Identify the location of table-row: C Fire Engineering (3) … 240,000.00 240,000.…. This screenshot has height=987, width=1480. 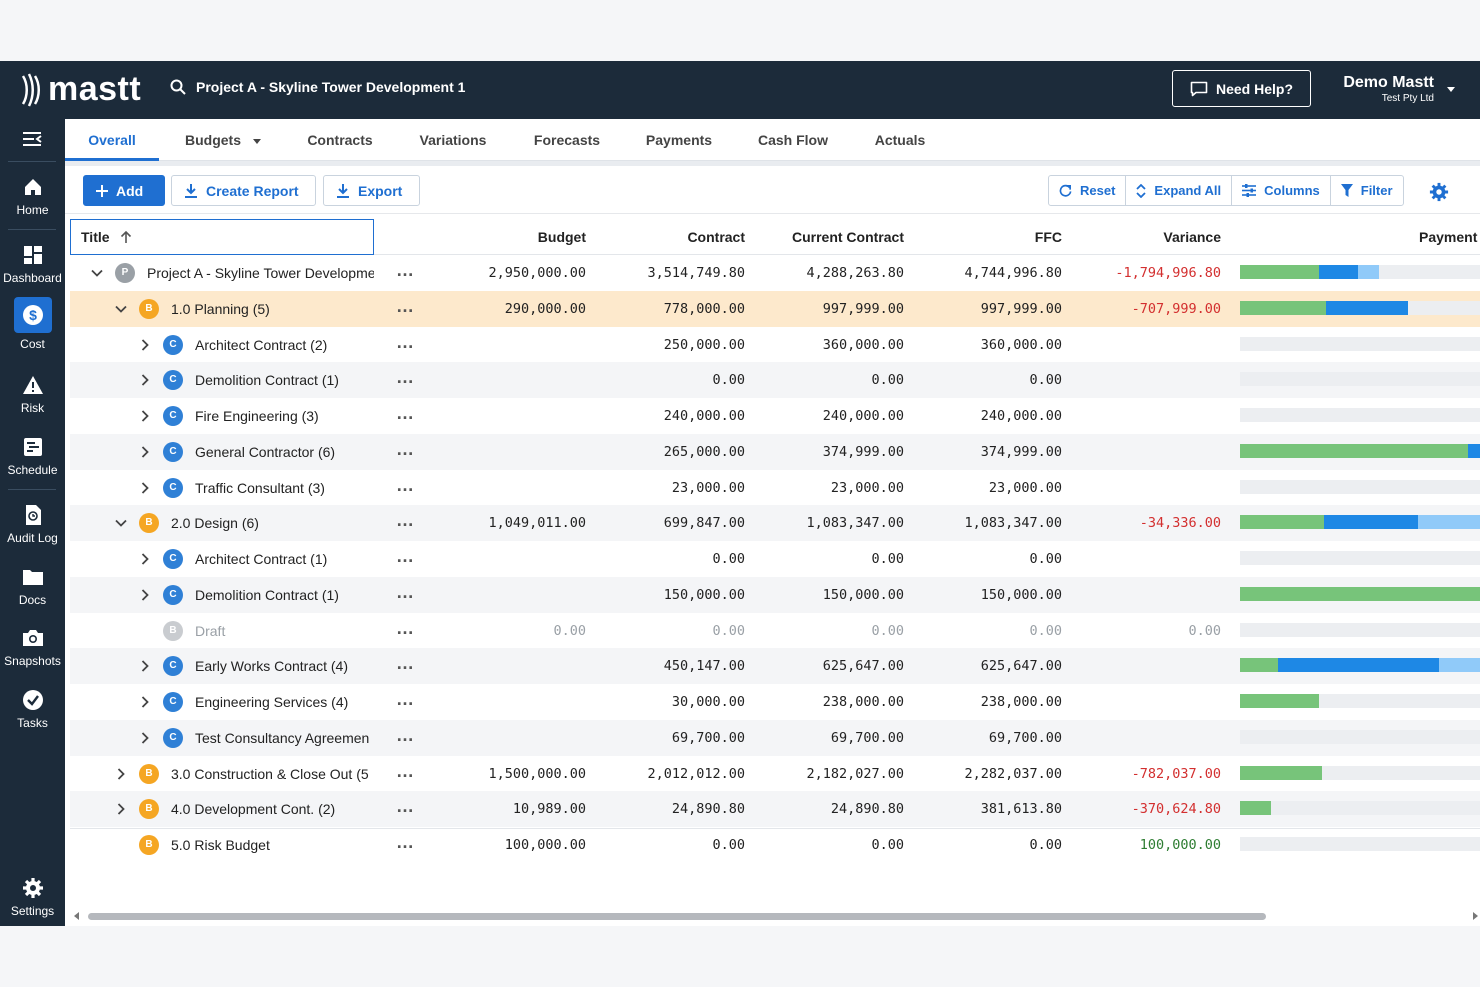
(775, 416).